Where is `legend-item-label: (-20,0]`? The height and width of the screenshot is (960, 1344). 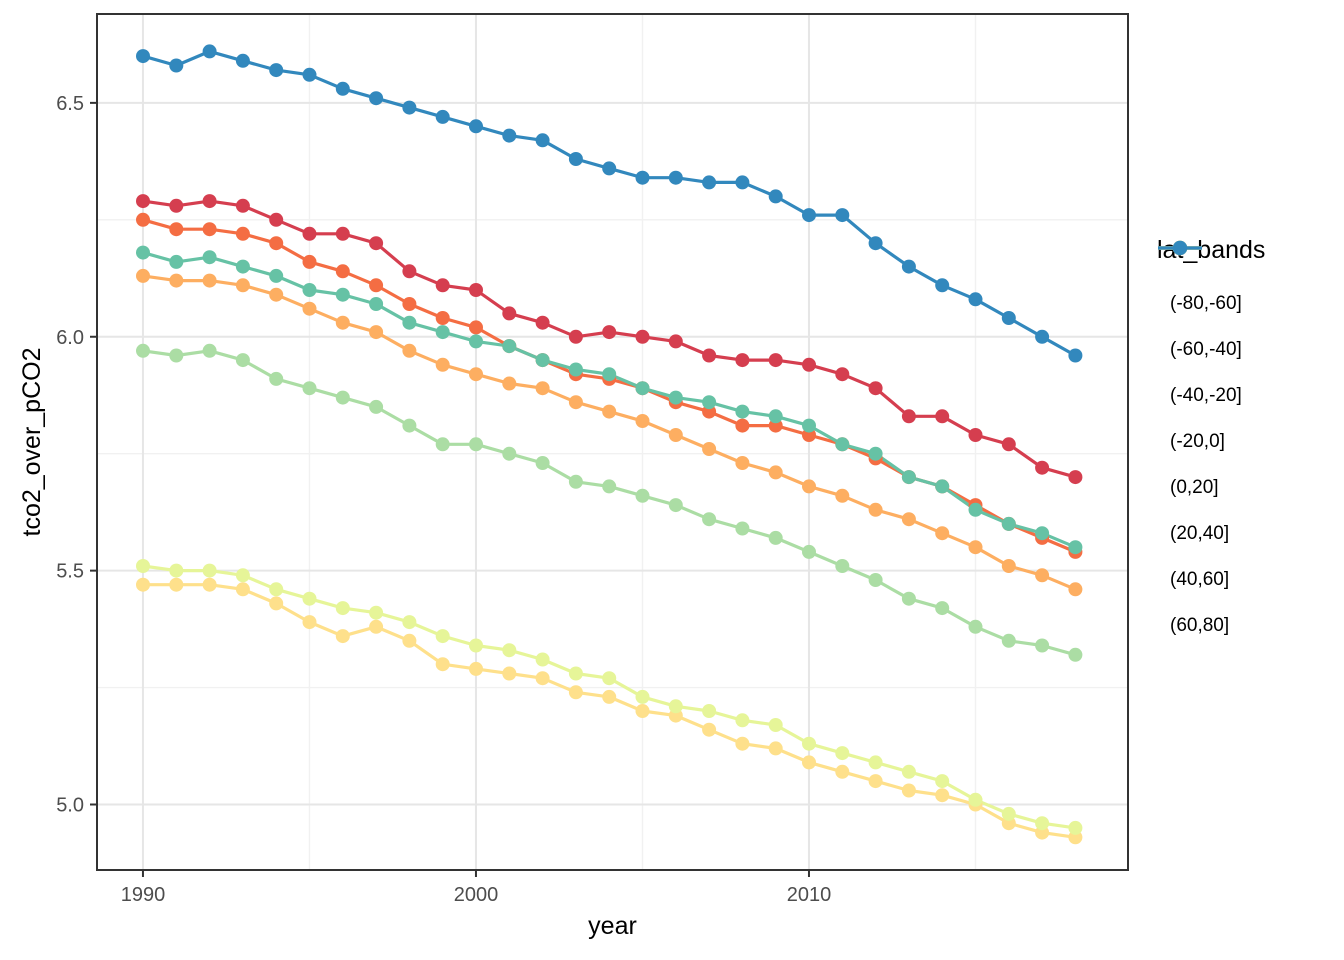
legend-item-label: (-20,0] is located at coordinates (1197, 441).